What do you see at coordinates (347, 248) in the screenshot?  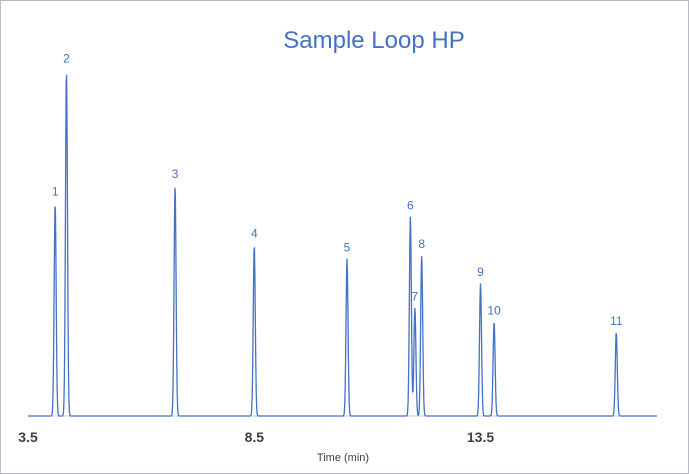 I see `peak-label-5: 5` at bounding box center [347, 248].